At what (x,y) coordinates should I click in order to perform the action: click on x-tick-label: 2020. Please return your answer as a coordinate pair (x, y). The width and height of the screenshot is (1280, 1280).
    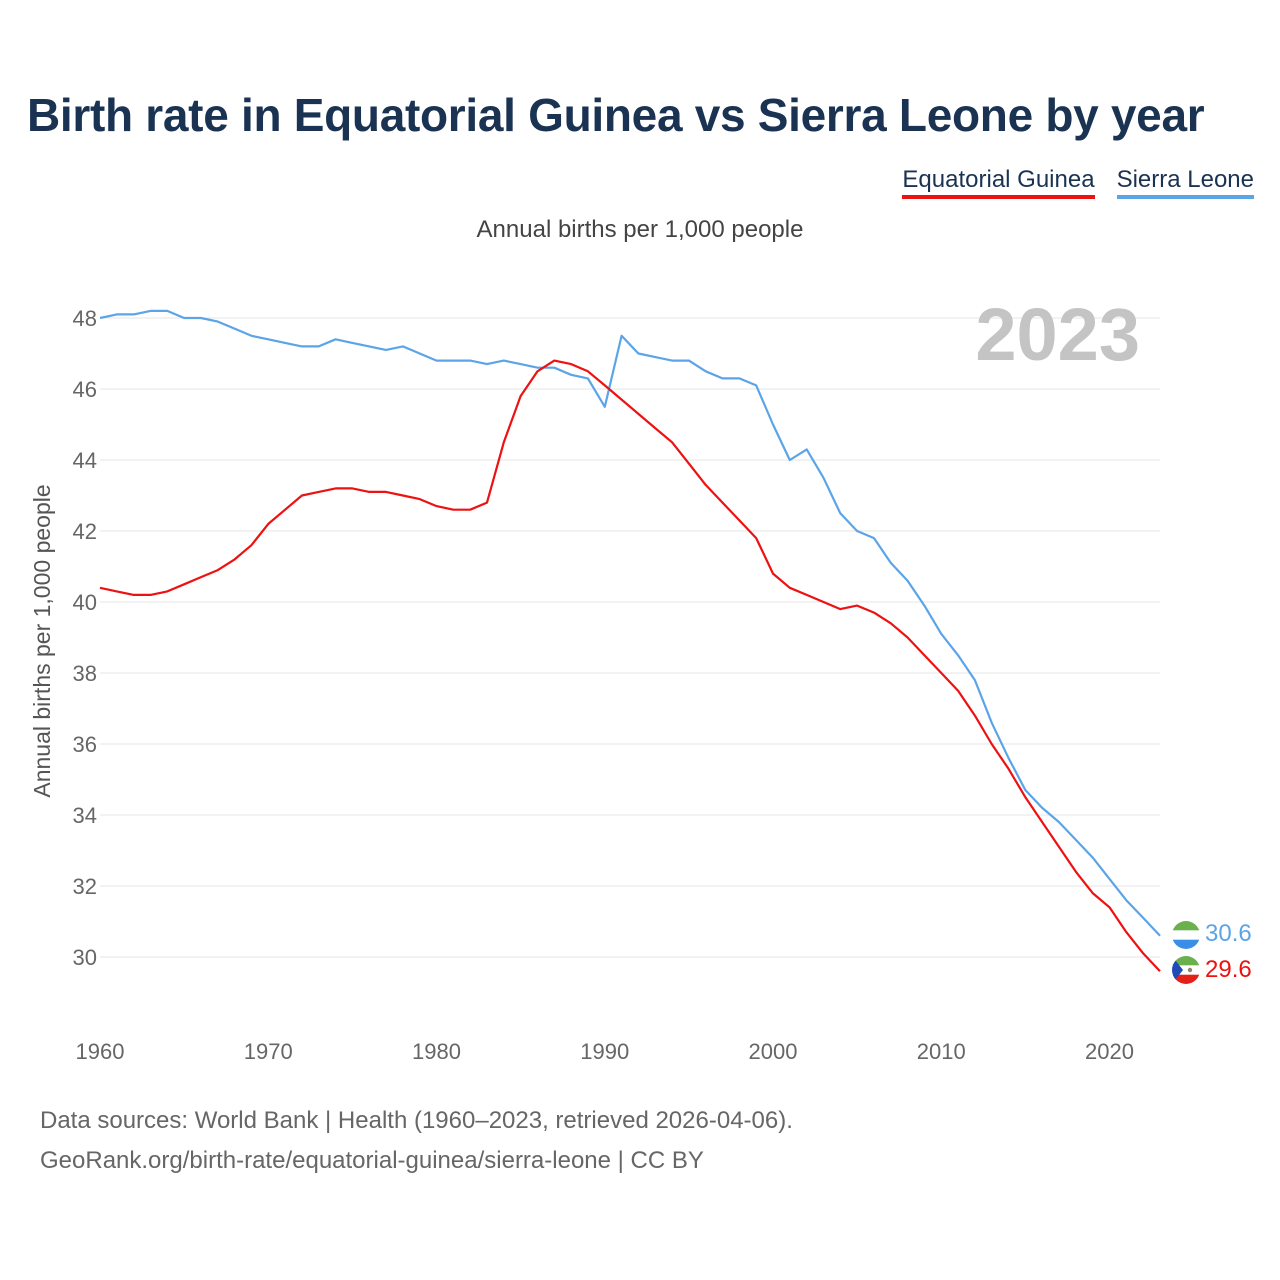
    Looking at the image, I should click on (1109, 1051).